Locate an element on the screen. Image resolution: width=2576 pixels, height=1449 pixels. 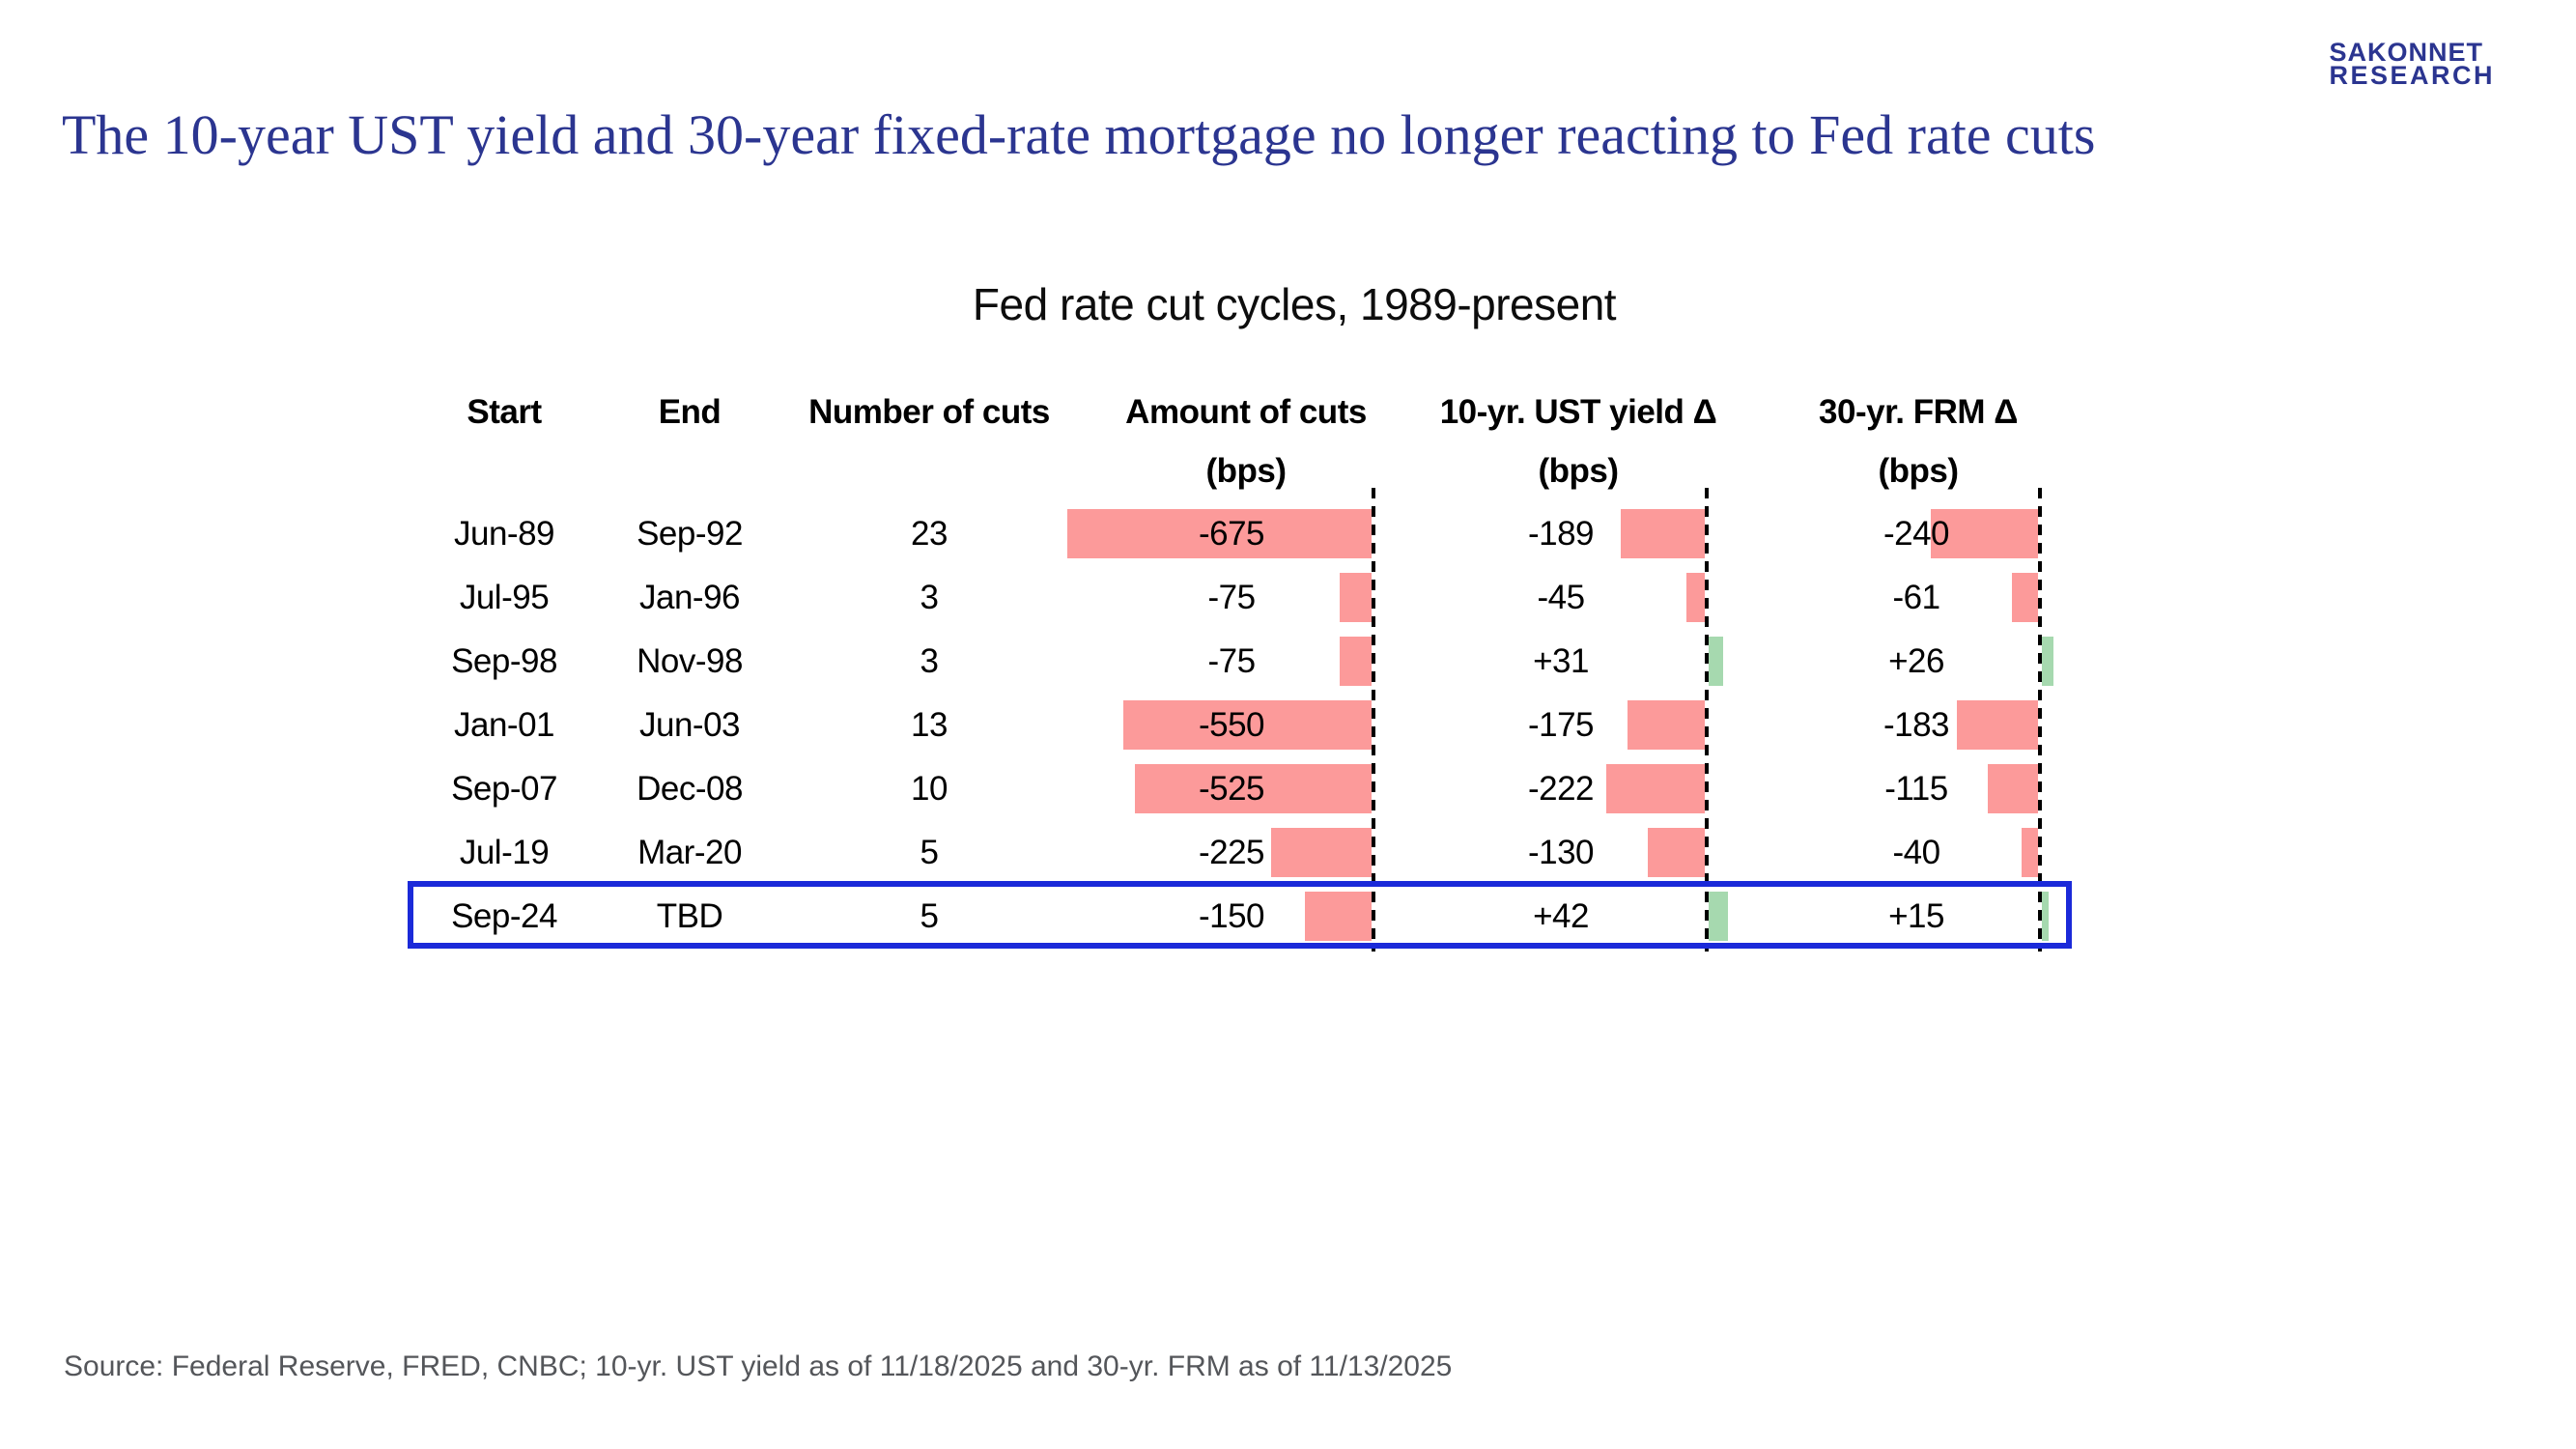
cell-end: TBD is located at coordinates (689, 916).